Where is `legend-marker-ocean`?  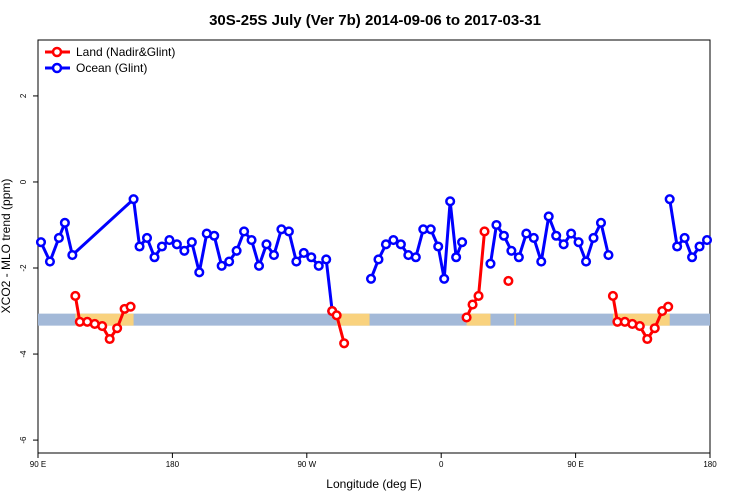
legend-marker-ocean is located at coordinates (57, 68).